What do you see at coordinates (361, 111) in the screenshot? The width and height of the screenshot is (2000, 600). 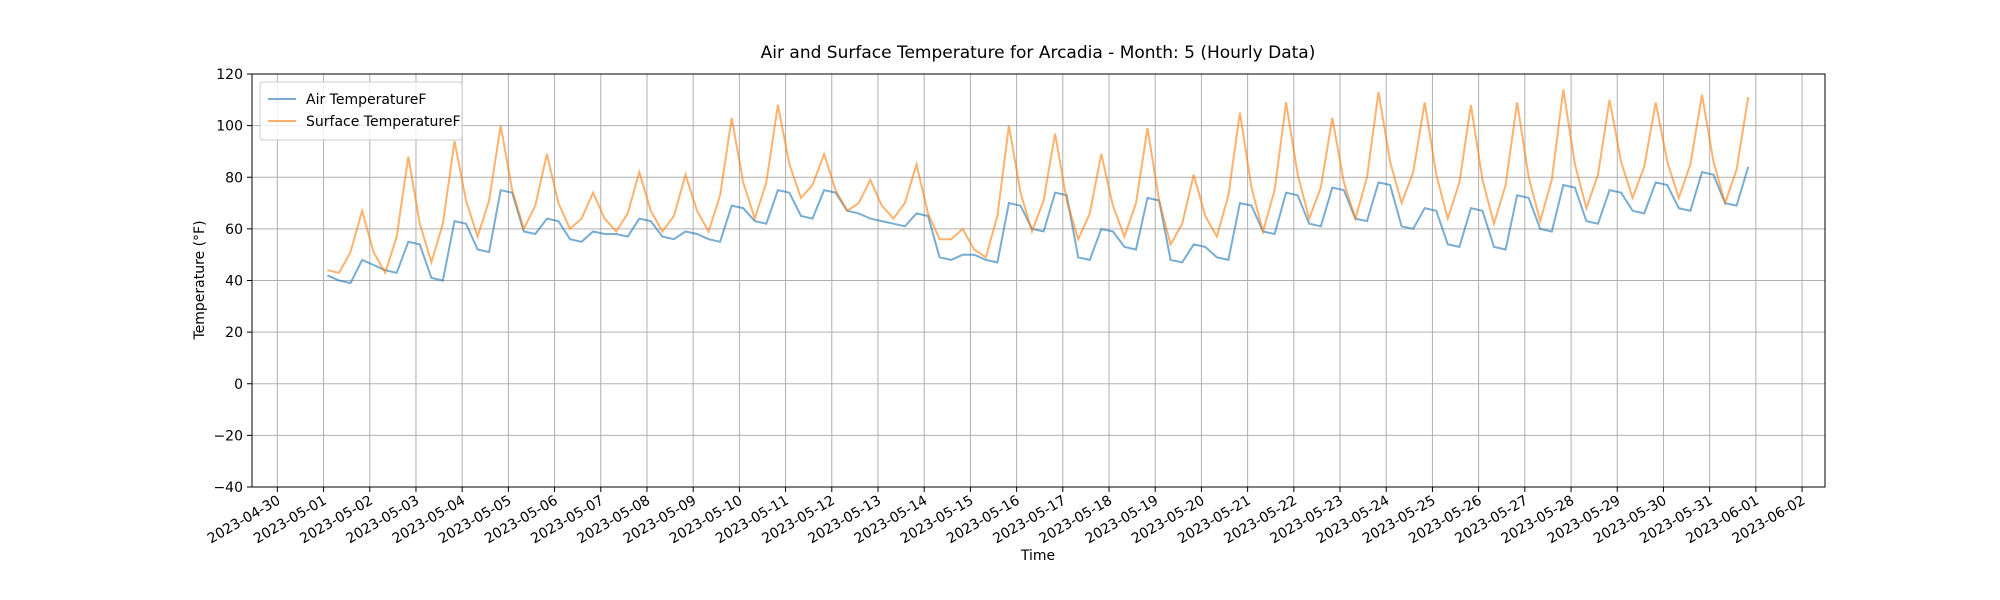 I see `legend-box` at bounding box center [361, 111].